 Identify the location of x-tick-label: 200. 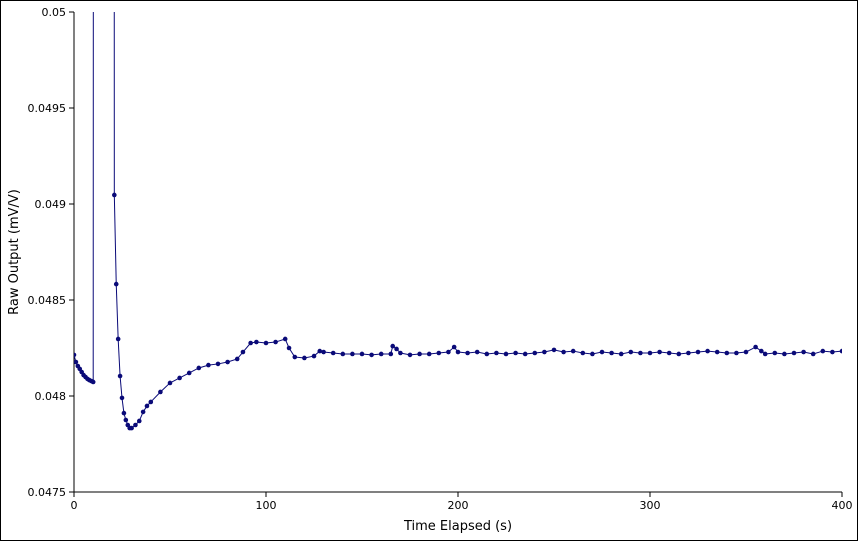
(458, 505).